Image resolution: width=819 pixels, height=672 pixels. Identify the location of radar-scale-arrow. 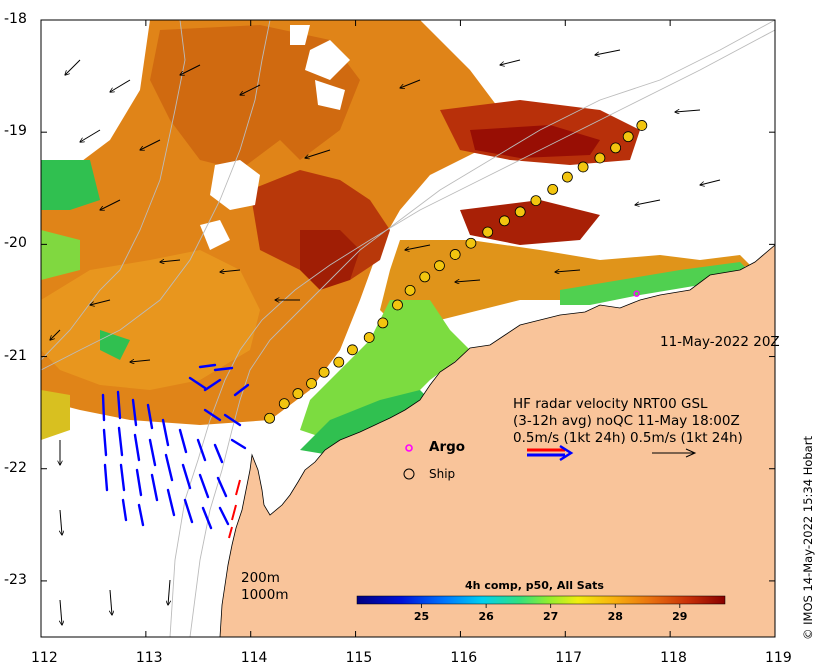
(550, 453).